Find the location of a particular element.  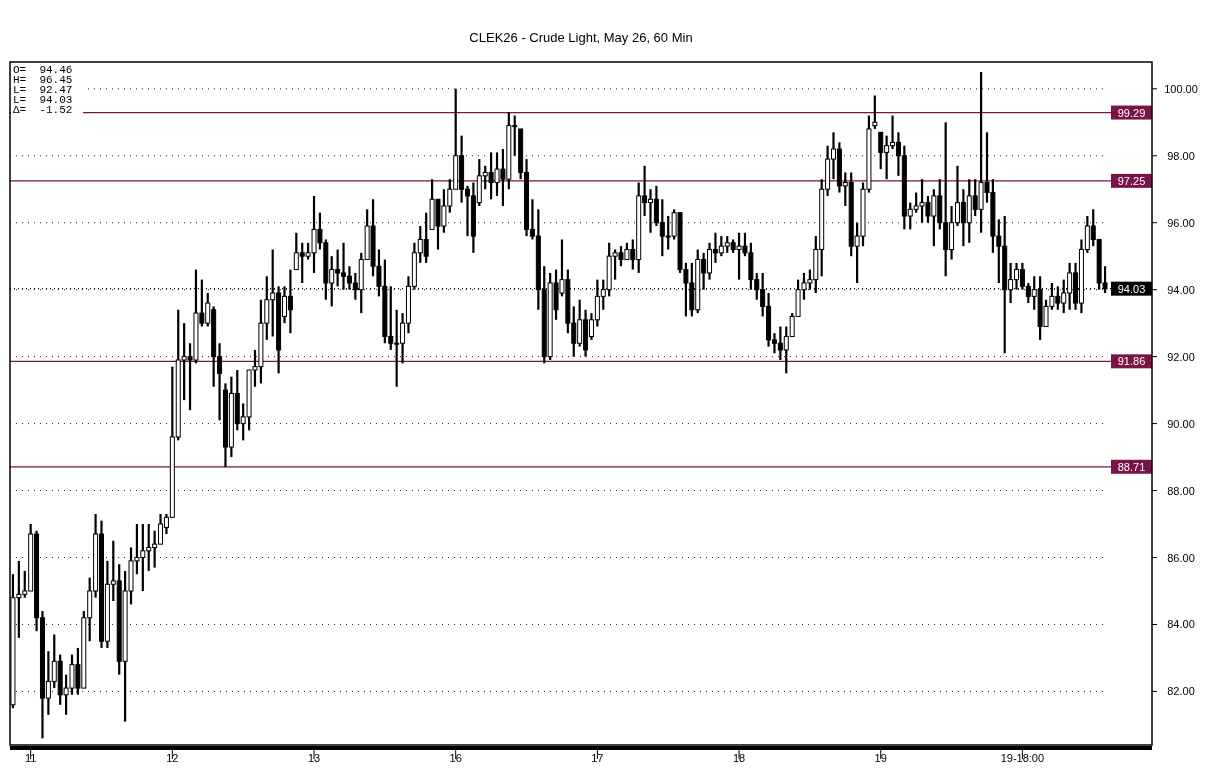

y-tick-label: 98.00 is located at coordinates (1181, 155).